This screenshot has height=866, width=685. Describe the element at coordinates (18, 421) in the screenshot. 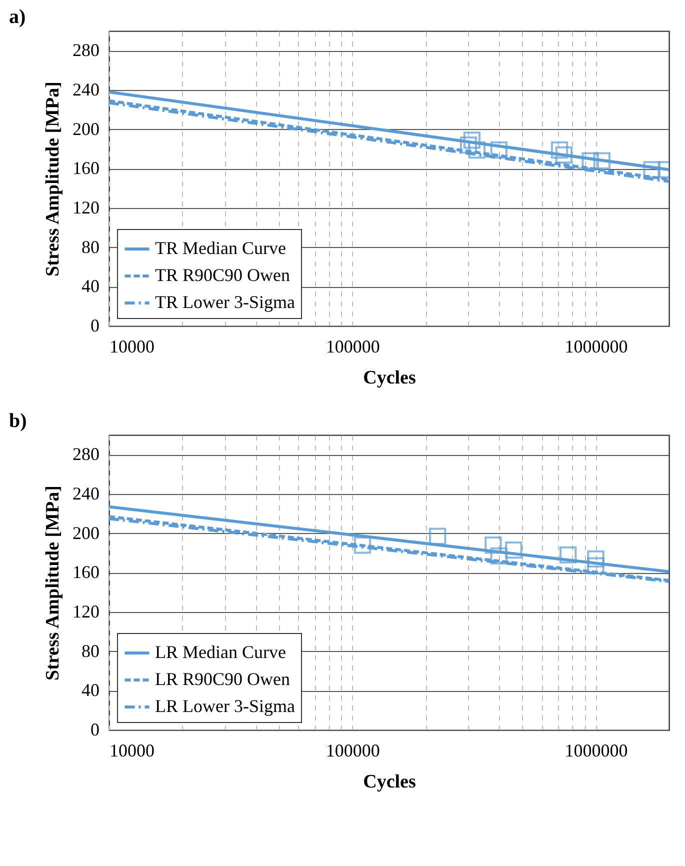

I see `chart-title: b)` at that location.